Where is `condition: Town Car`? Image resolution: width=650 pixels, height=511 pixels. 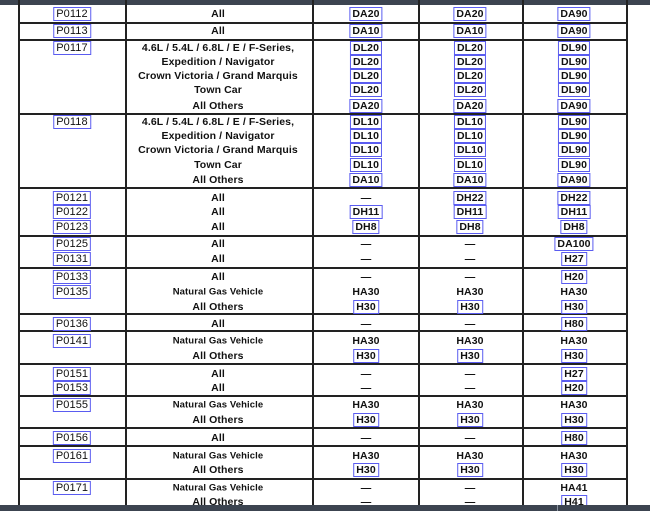
condition: Town Car is located at coordinates (218, 90).